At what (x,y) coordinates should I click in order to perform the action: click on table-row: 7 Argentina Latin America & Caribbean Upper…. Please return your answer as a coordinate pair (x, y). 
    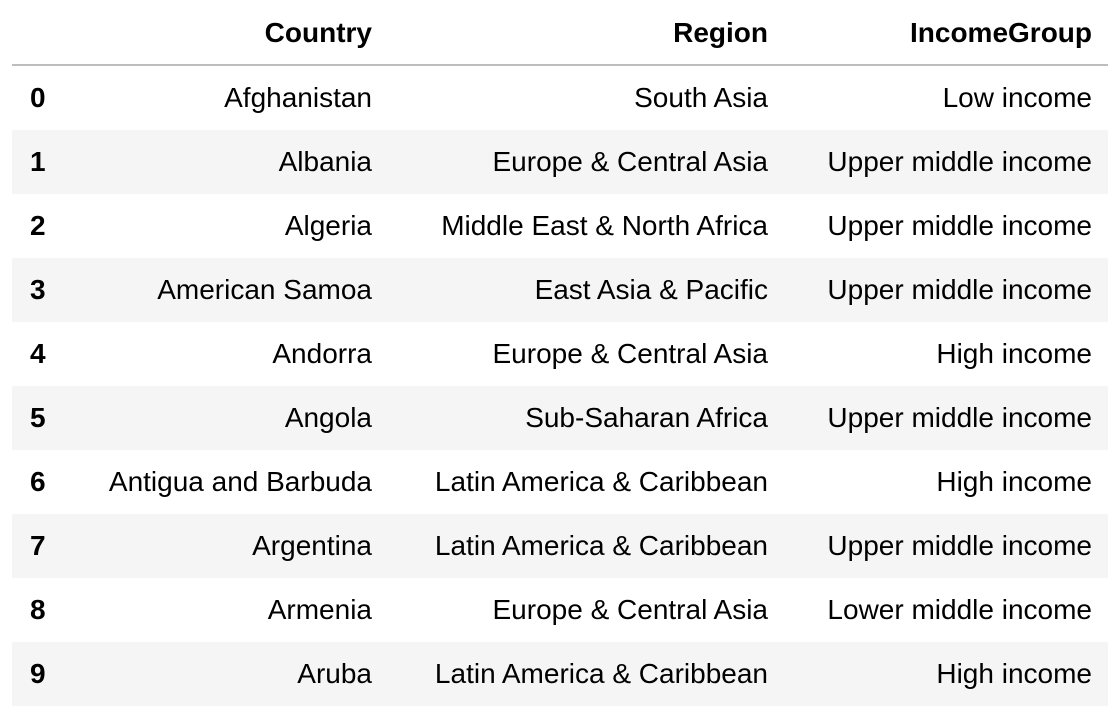
    Looking at the image, I should click on (560, 546).